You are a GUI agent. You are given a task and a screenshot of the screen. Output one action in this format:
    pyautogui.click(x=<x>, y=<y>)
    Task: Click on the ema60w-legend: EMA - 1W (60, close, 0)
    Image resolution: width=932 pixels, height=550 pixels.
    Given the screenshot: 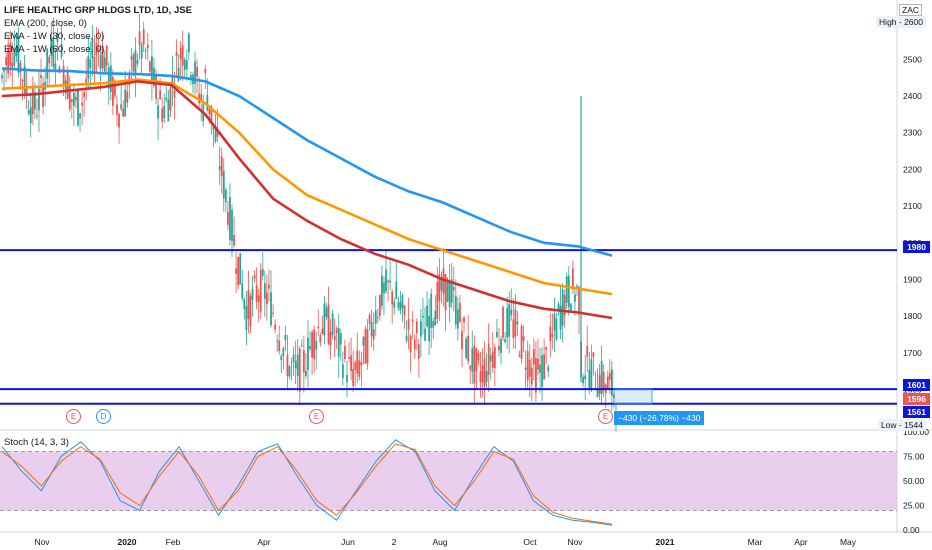 What is the action you would take?
    pyautogui.click(x=54, y=49)
    